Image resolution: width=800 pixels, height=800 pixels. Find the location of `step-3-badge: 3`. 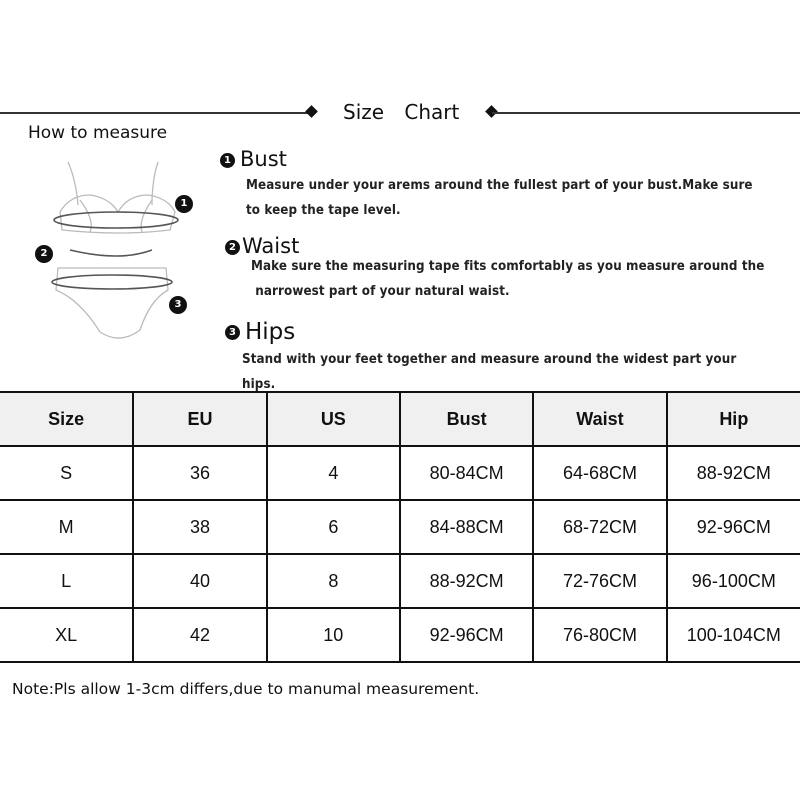

step-3-badge: 3 is located at coordinates (178, 305).